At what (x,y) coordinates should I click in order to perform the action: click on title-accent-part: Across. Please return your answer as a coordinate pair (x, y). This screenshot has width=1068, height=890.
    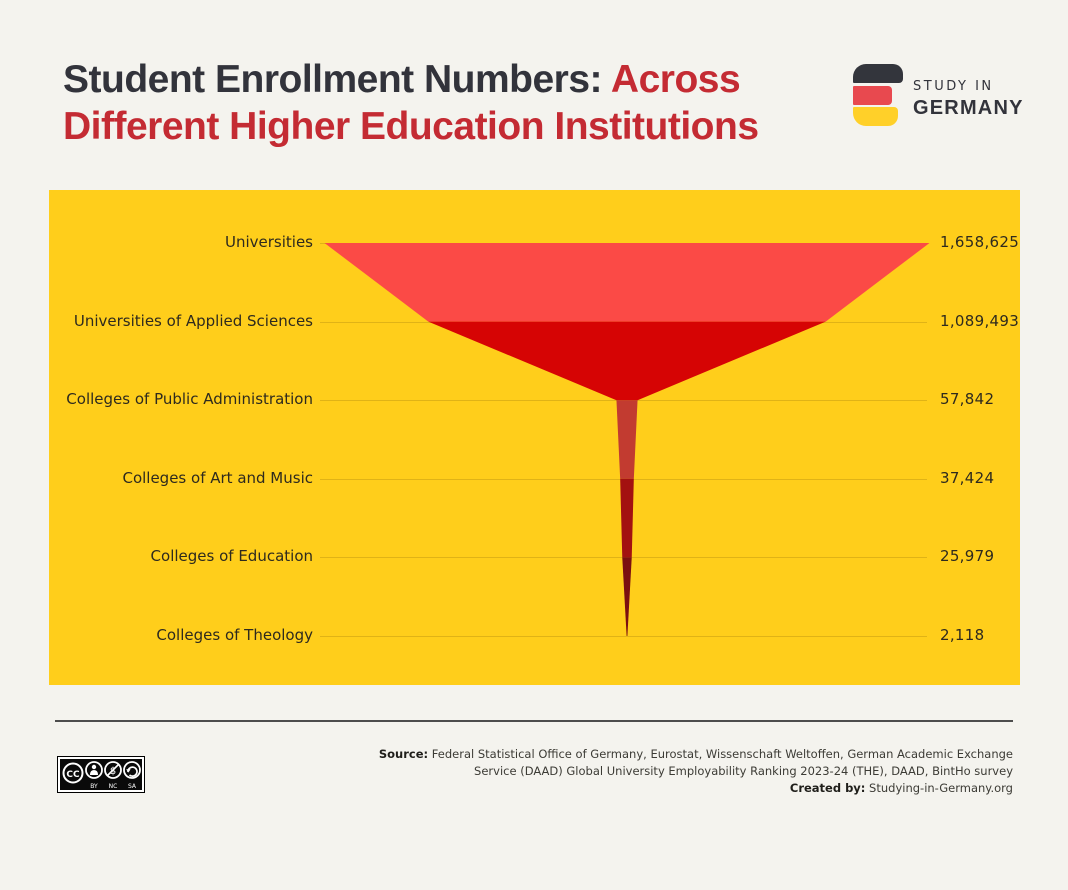
    Looking at the image, I should click on (675, 79).